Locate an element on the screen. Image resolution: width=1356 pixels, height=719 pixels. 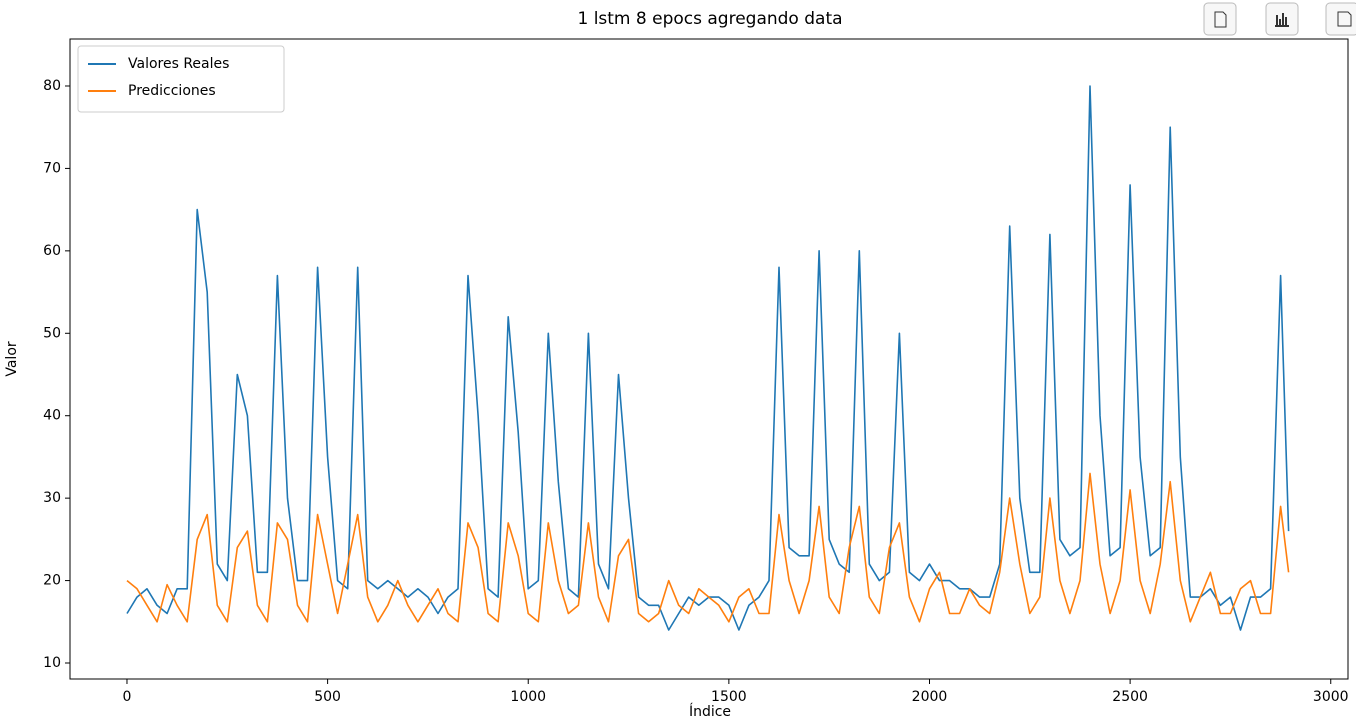
chart-title: 1 lstm 8 epocs agregando data is located at coordinates (709, 19).